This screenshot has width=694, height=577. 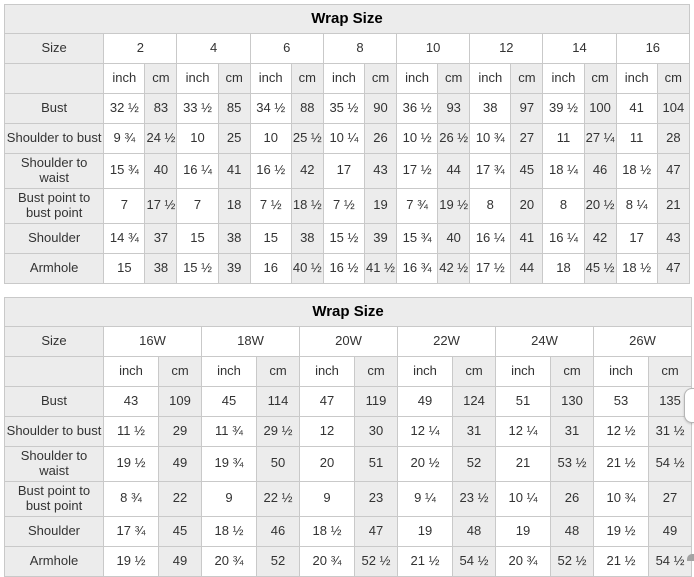 I want to click on value-cell-cm: 53 ½, so click(x=572, y=463).